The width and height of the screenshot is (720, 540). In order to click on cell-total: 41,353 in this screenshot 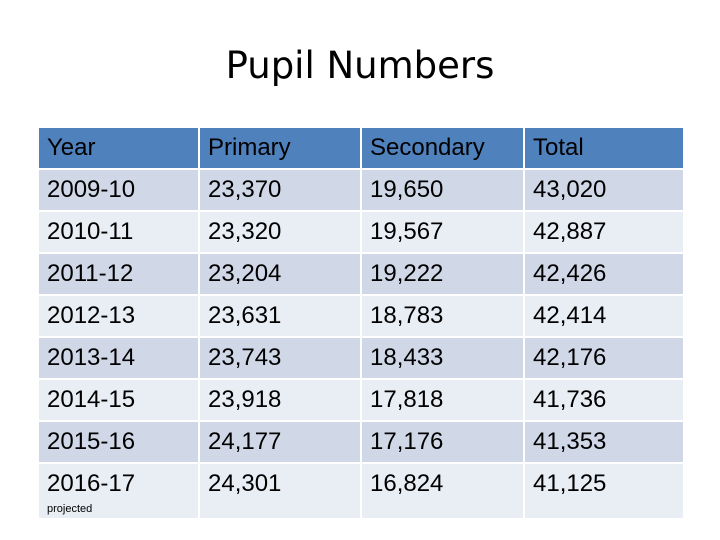, I will do `click(604, 442)`.